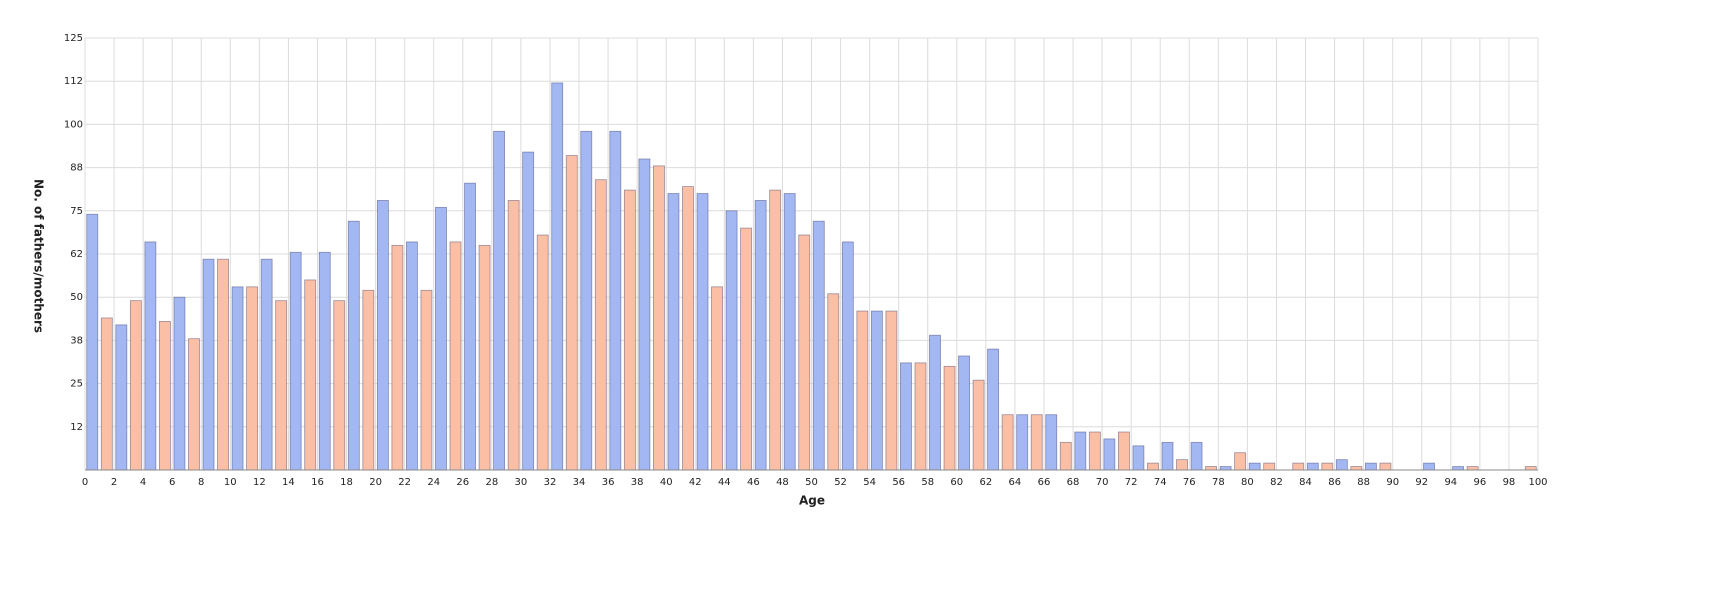 This screenshot has width=1726, height=594. What do you see at coordinates (724, 482) in the screenshot?
I see `x-tick-label: 44` at bounding box center [724, 482].